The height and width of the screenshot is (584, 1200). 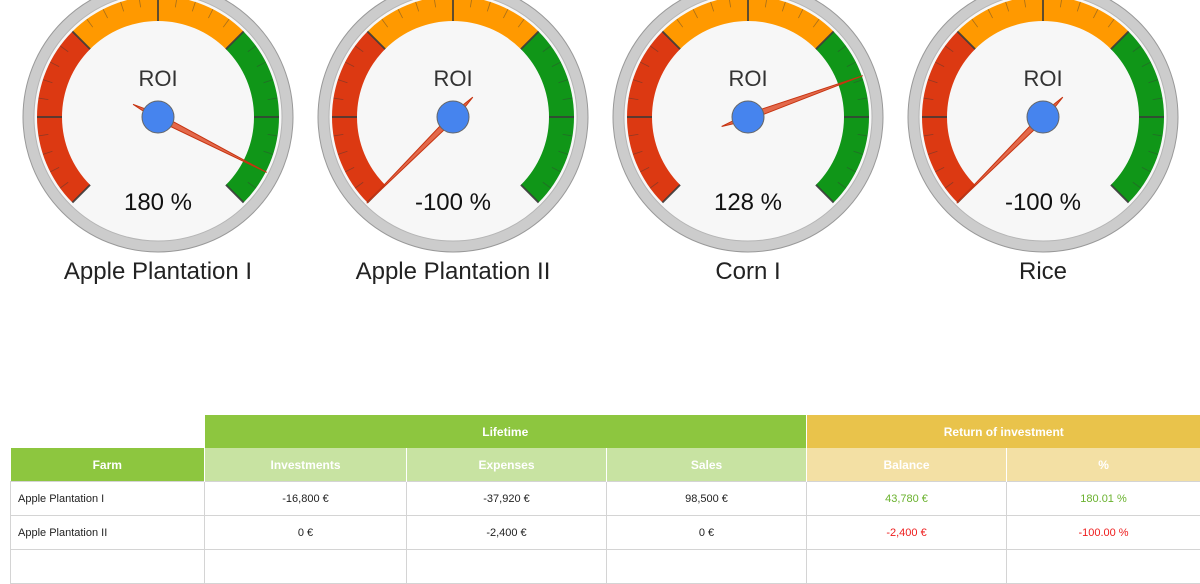 I want to click on farm-cell: Apple Plantation II, so click(x=108, y=533).